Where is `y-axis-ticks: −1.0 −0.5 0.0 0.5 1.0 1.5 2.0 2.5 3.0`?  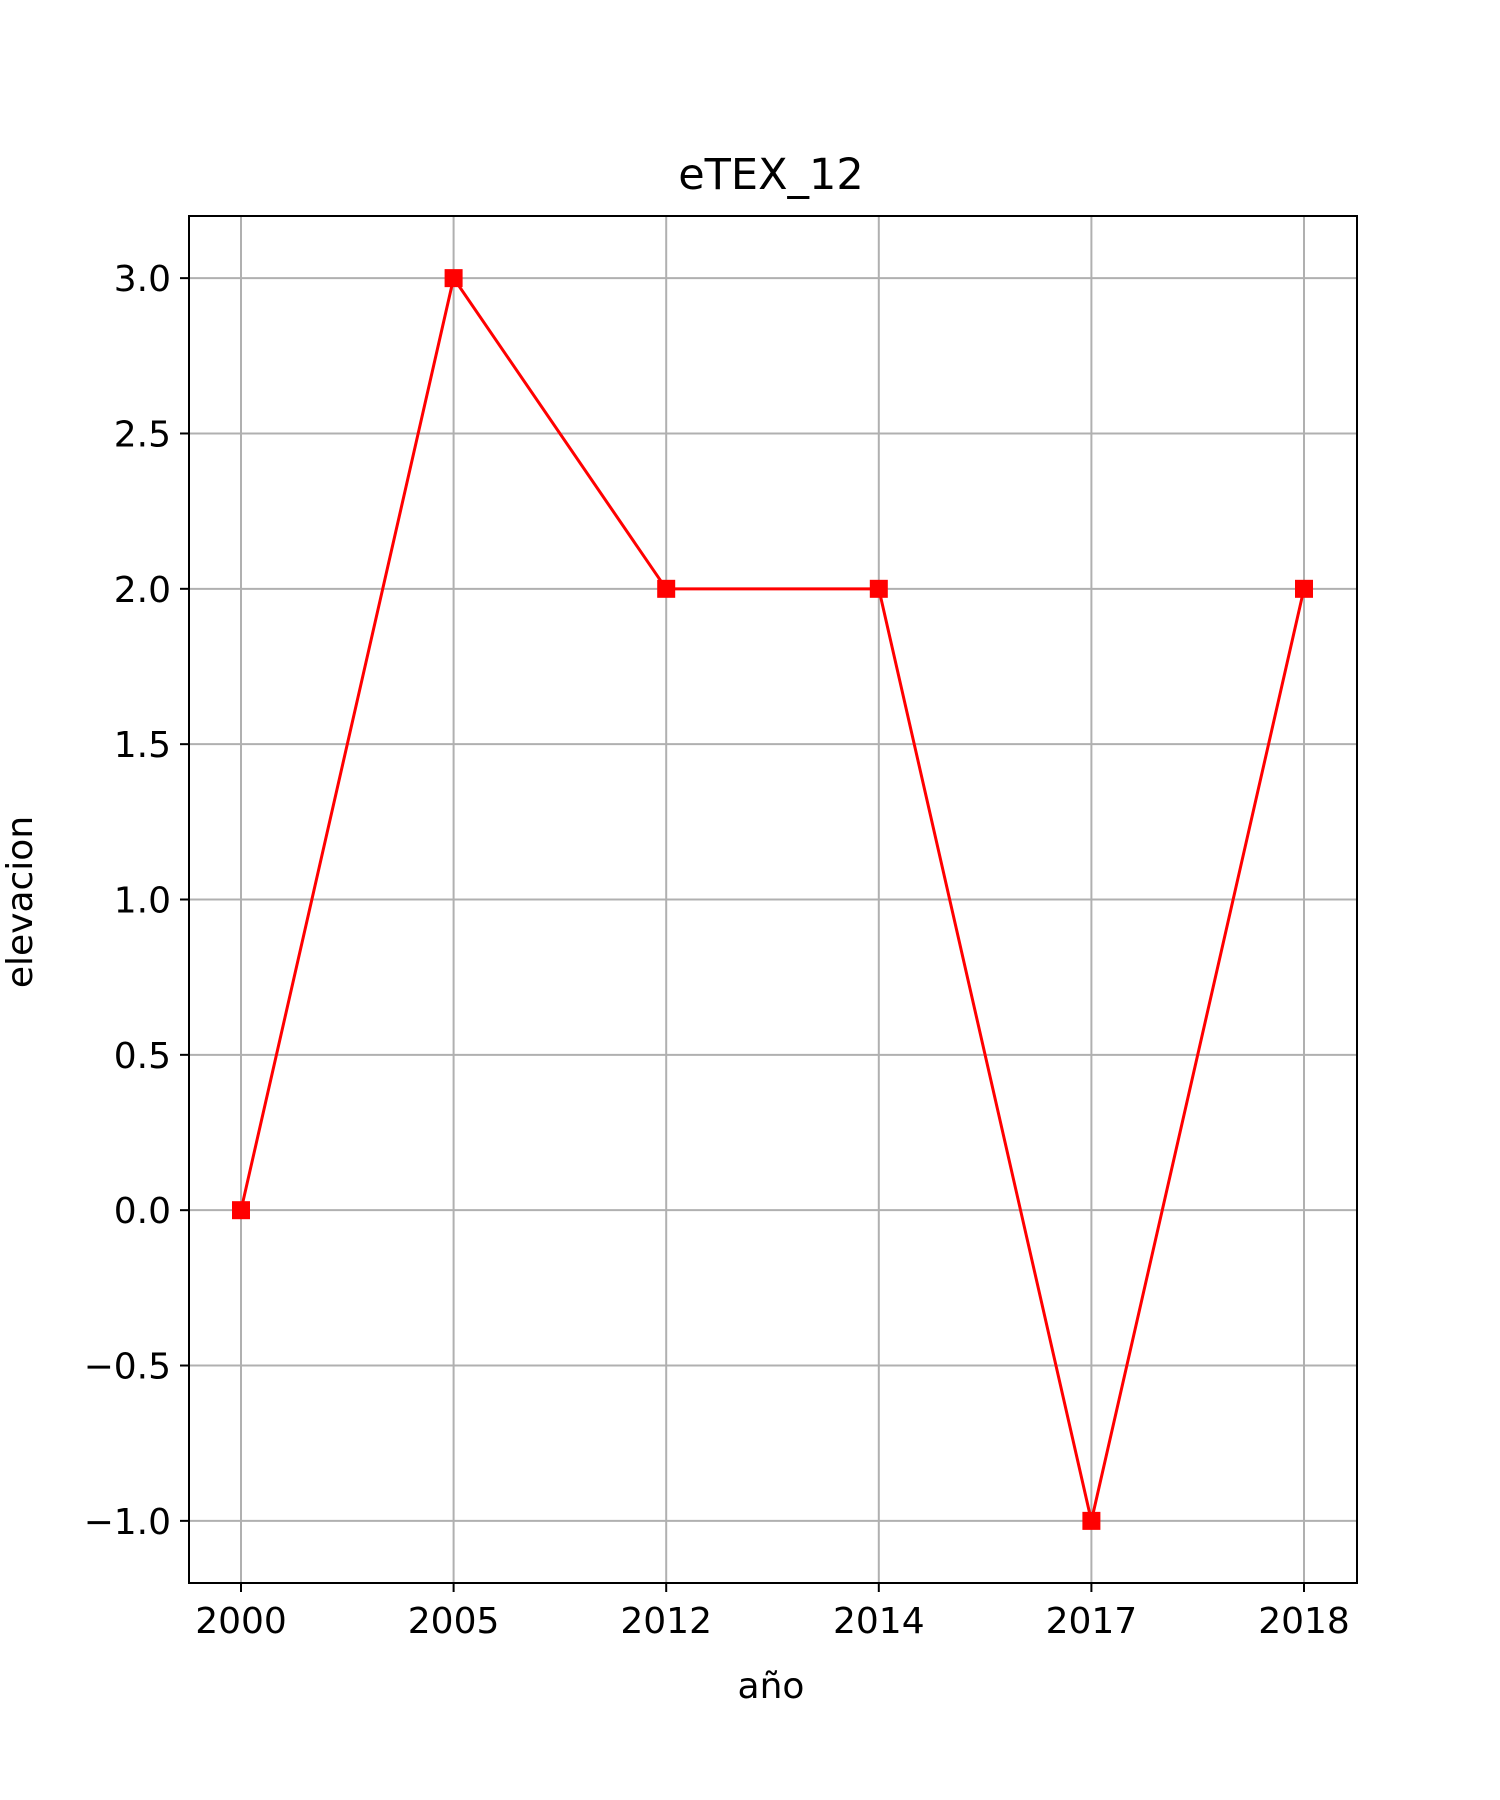 y-axis-ticks: −1.0 −0.5 0.0 0.5 1.0 1.5 2.0 2.5 3.0 is located at coordinates (136, 901).